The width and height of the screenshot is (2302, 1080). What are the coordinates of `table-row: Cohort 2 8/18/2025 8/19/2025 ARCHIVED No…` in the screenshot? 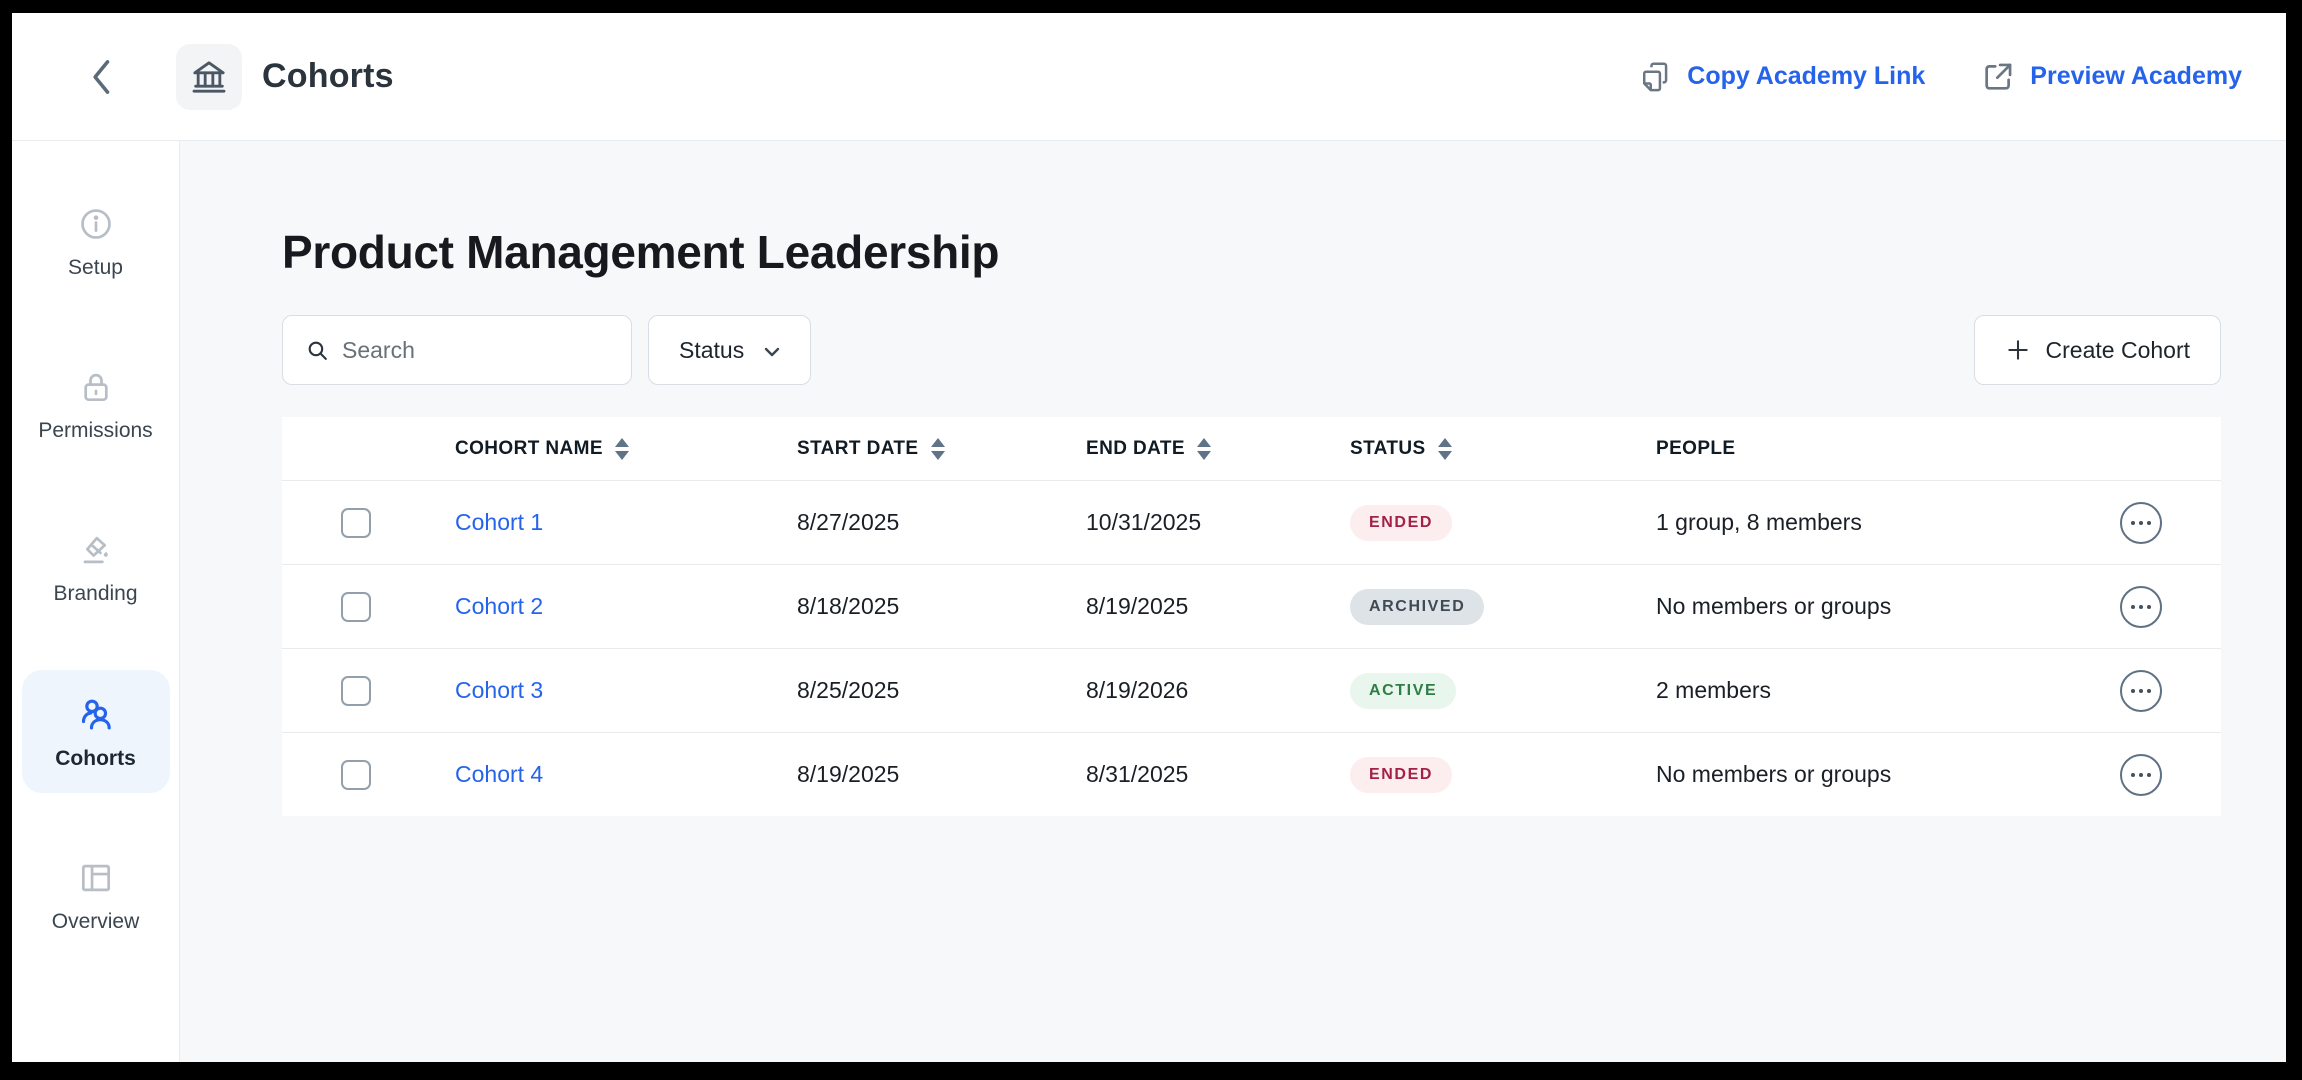 It's located at (1251, 606).